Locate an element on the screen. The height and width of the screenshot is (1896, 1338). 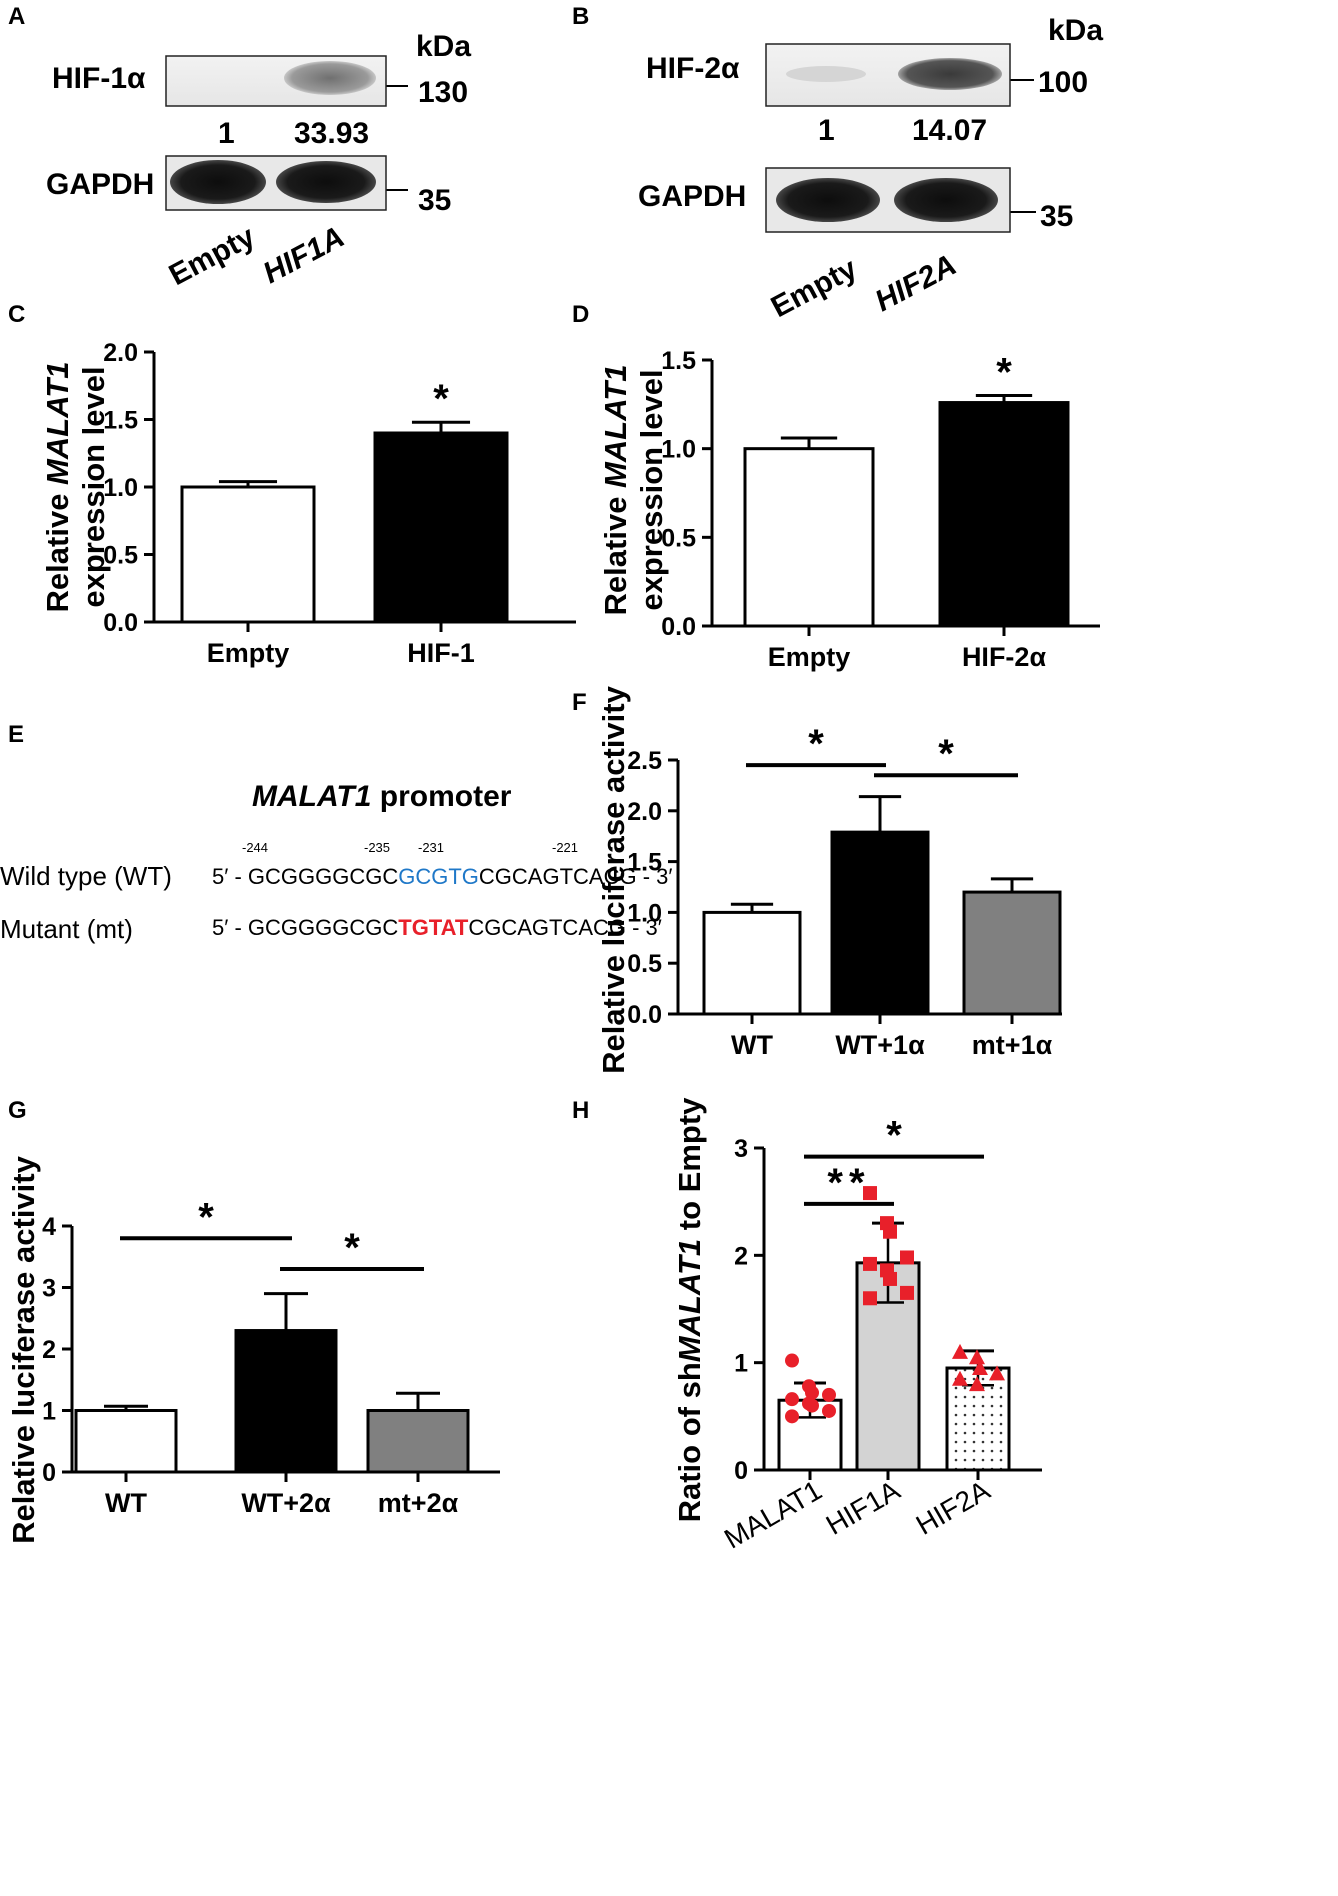
y-axis-label-post: to Empty is located at coordinates (689, 1168).